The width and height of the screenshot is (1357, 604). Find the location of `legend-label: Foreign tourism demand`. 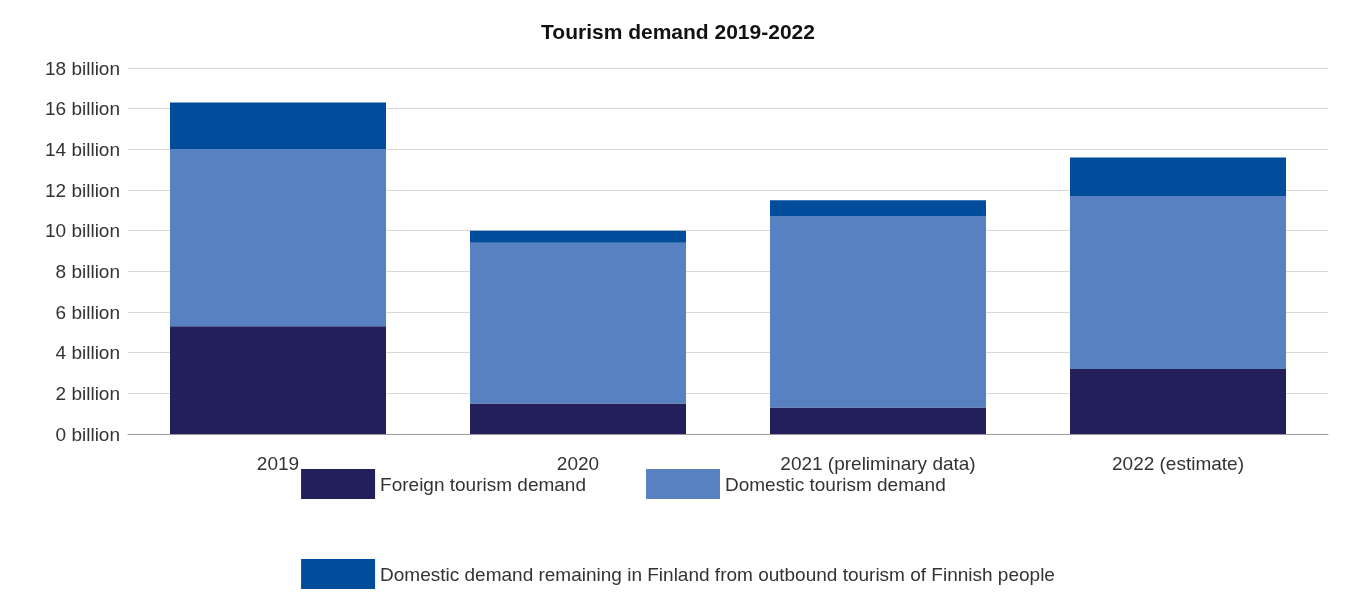

legend-label: Foreign tourism demand is located at coordinates (483, 484).